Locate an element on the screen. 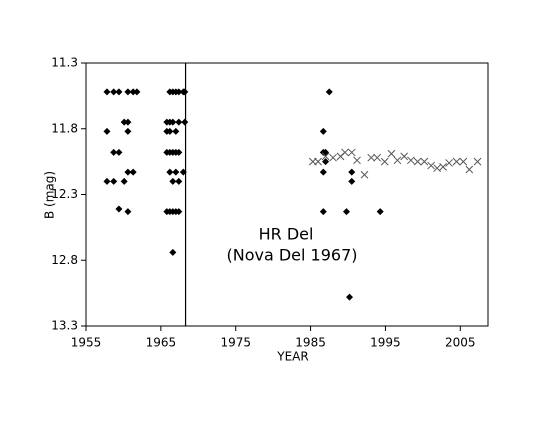  x-axis-label: YEAR is located at coordinates (292, 357).